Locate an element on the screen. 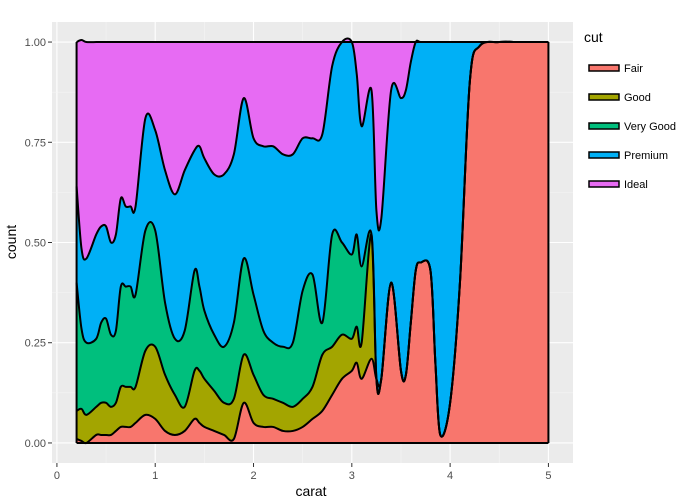 The height and width of the screenshot is (500, 700). legend-key-fair is located at coordinates (604, 68).